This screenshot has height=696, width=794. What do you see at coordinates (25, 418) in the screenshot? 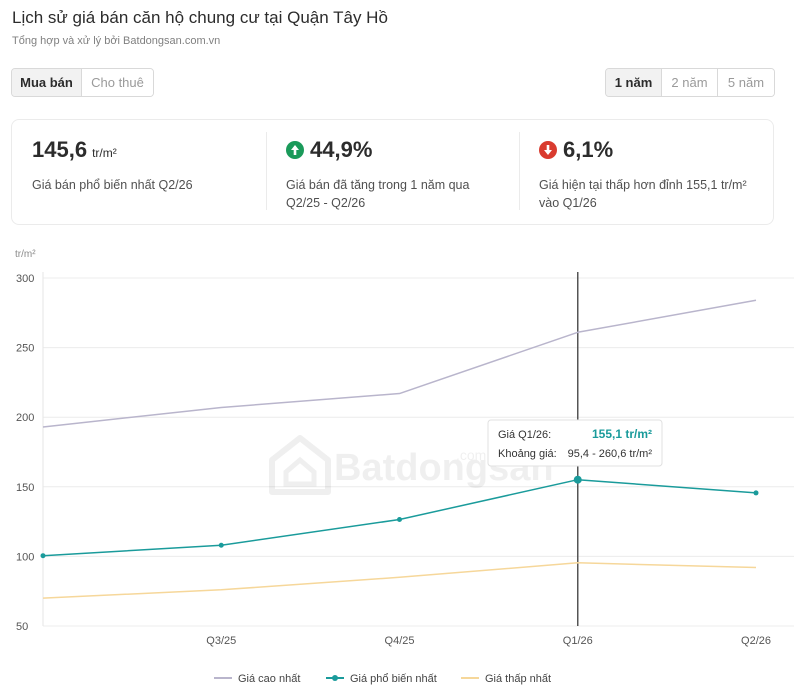
I see `y-tick-label: 200` at bounding box center [25, 418].